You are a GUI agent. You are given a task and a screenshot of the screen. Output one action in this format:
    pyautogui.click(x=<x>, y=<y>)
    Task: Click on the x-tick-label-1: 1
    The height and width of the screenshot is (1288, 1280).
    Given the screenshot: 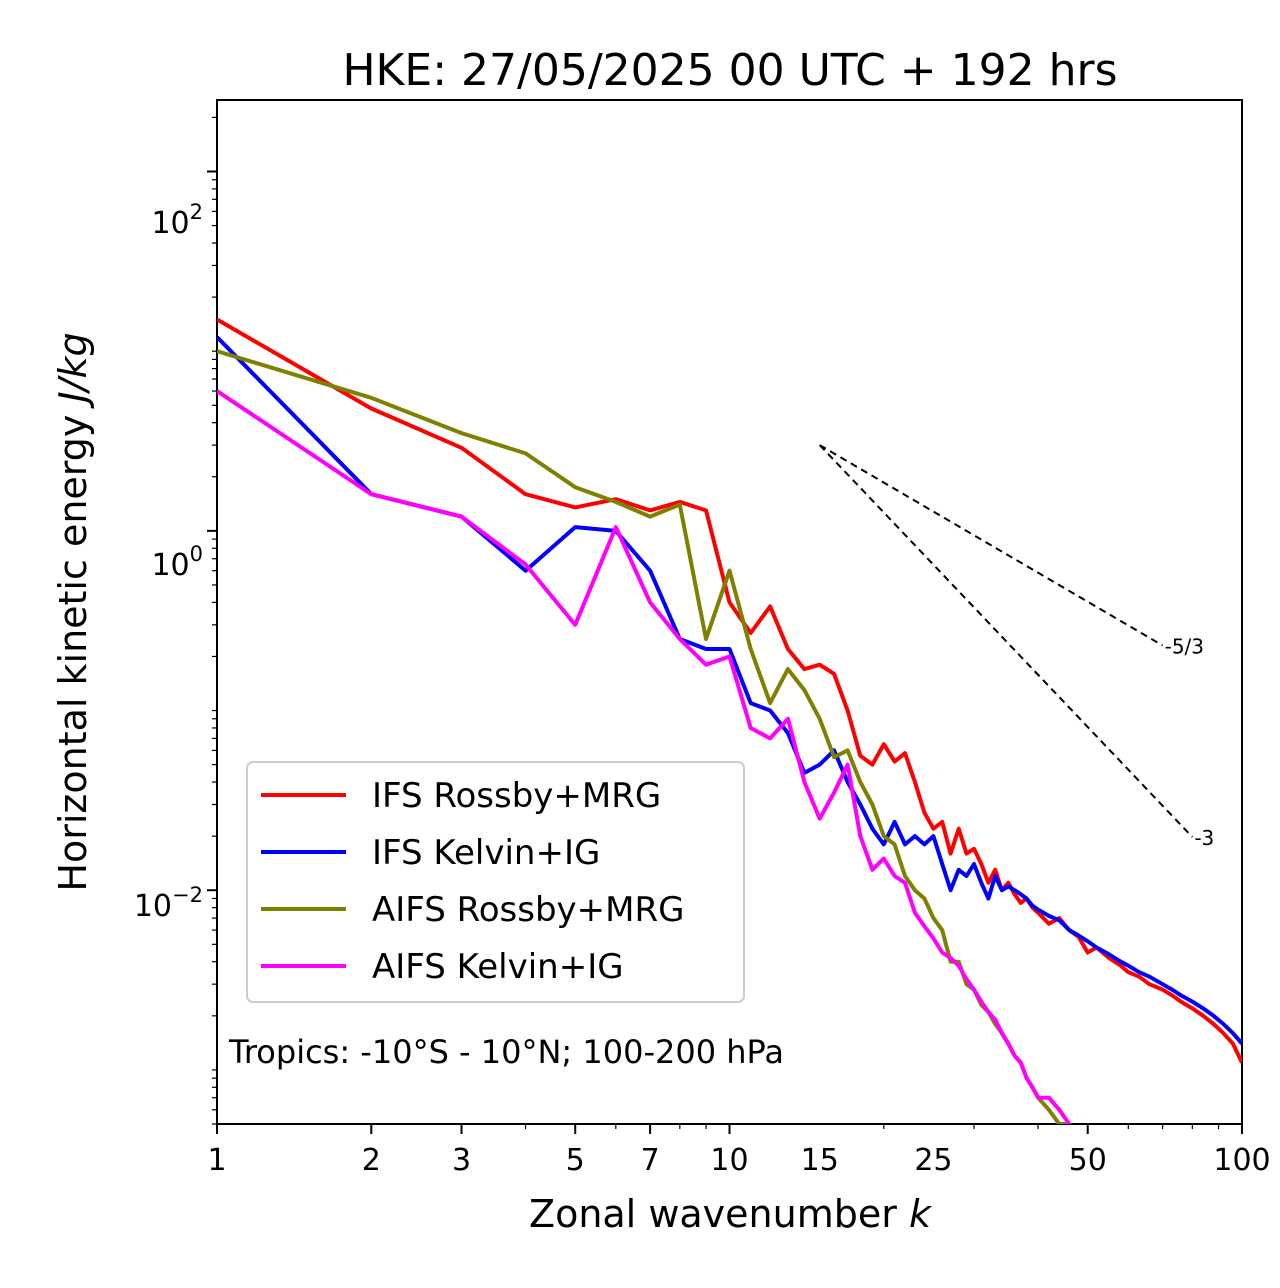 What is the action you would take?
    pyautogui.click(x=216, y=1160)
    